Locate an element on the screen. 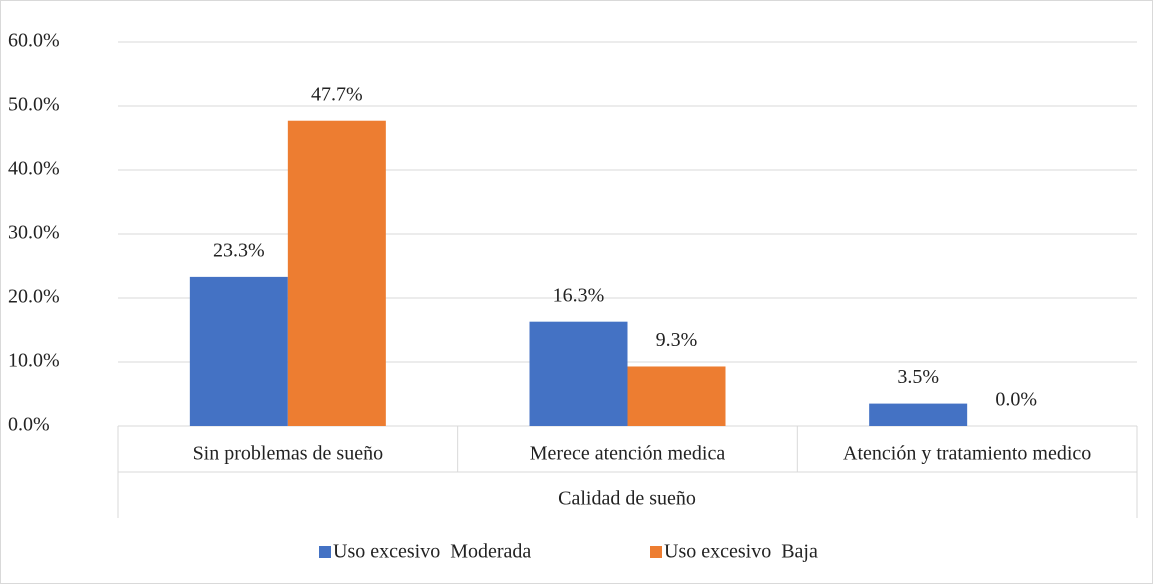 The height and width of the screenshot is (584, 1153). x-axis-title: Calidad de sueño is located at coordinates (627, 499).